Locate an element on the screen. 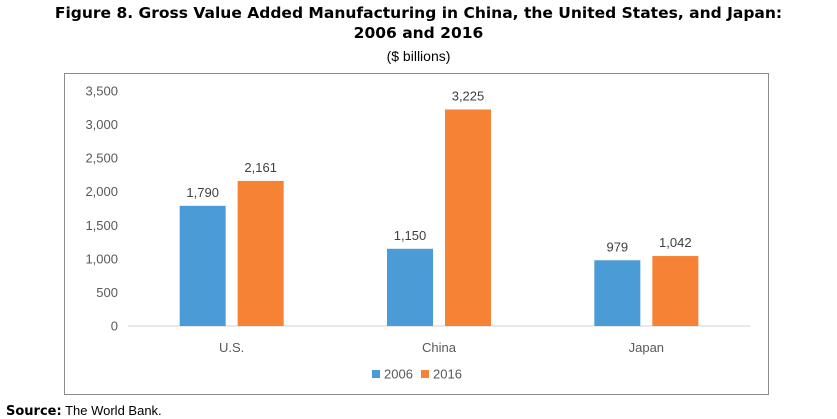 This screenshot has width=837, height=419. legend-label: 2006 is located at coordinates (398, 374).